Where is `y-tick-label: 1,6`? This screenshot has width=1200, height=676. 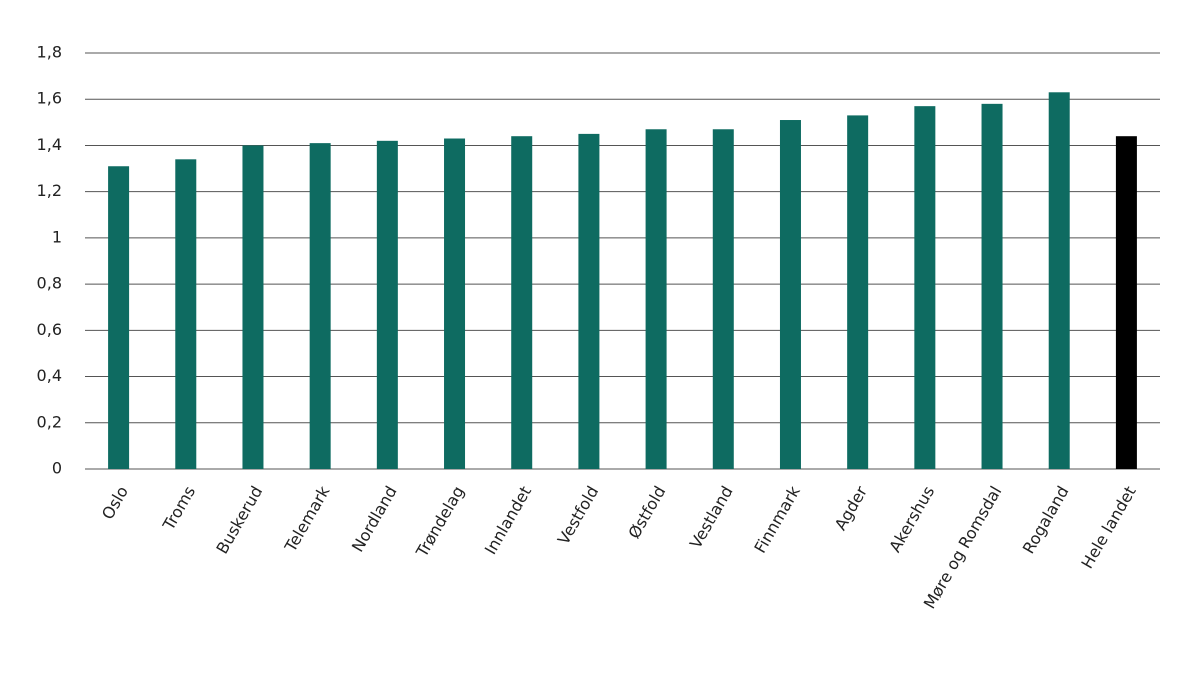
y-tick-label: 1,6 is located at coordinates (49, 98).